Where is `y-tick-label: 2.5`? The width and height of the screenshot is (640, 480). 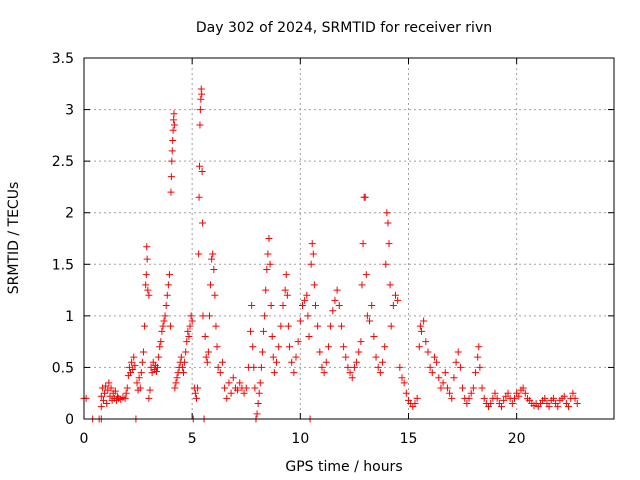 y-tick-label: 2.5 is located at coordinates (63, 162).